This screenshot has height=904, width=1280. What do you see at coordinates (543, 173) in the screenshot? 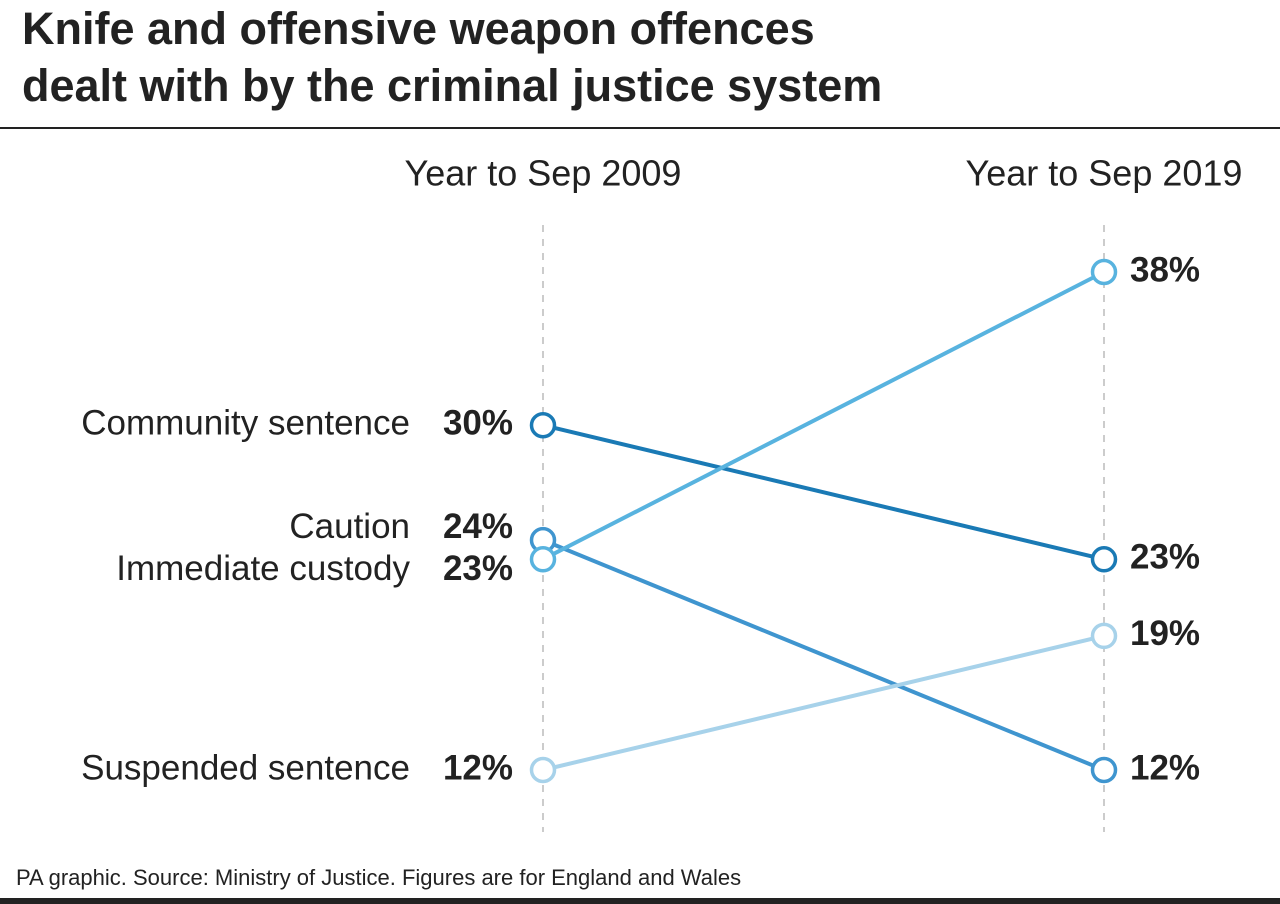
I see `column-header: Year to Sep 2009` at bounding box center [543, 173].